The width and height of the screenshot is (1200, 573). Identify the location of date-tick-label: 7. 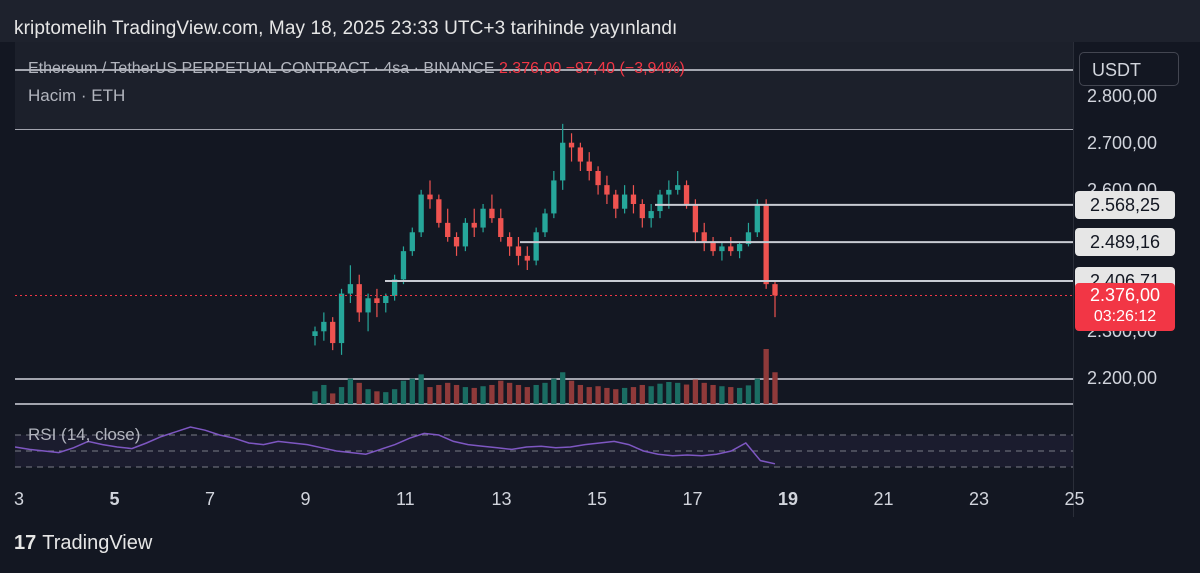
(210, 499).